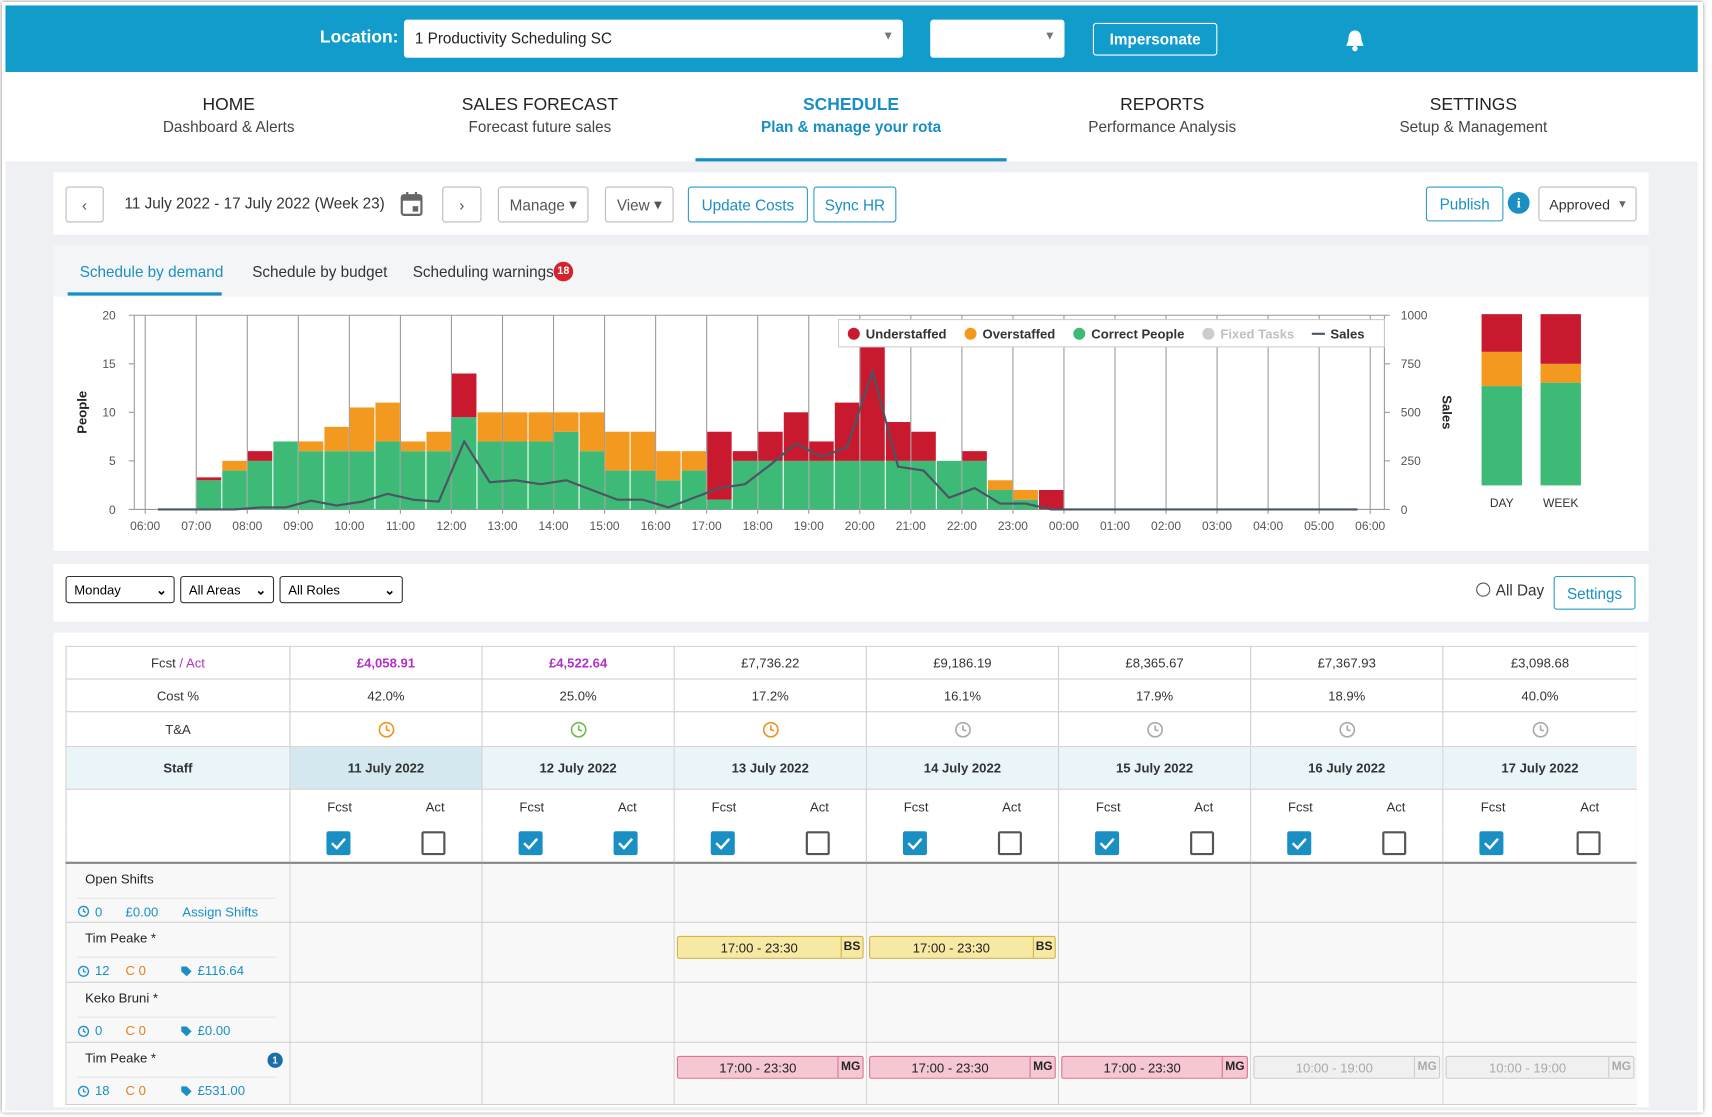 The height and width of the screenshot is (1117, 1712). Describe the element at coordinates (144, 294) in the screenshot. I see `tab-underline` at that location.